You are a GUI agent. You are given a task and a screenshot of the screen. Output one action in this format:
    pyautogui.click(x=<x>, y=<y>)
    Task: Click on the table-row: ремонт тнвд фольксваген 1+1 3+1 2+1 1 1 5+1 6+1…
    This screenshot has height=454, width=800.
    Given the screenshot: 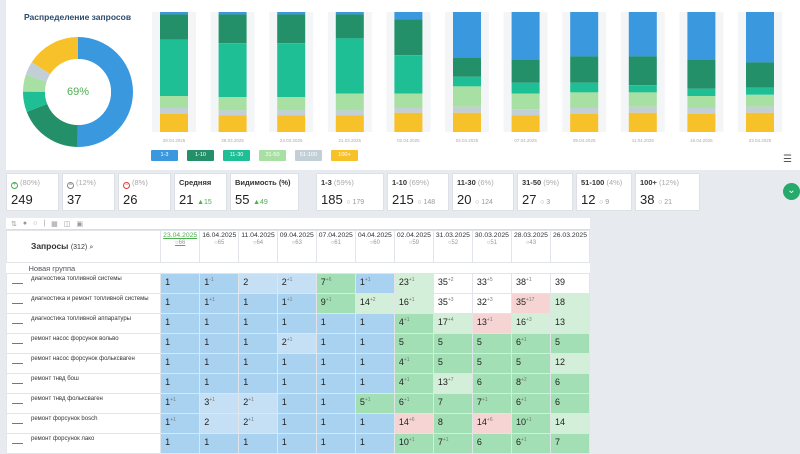 What is the action you would take?
    pyautogui.click(x=298, y=403)
    